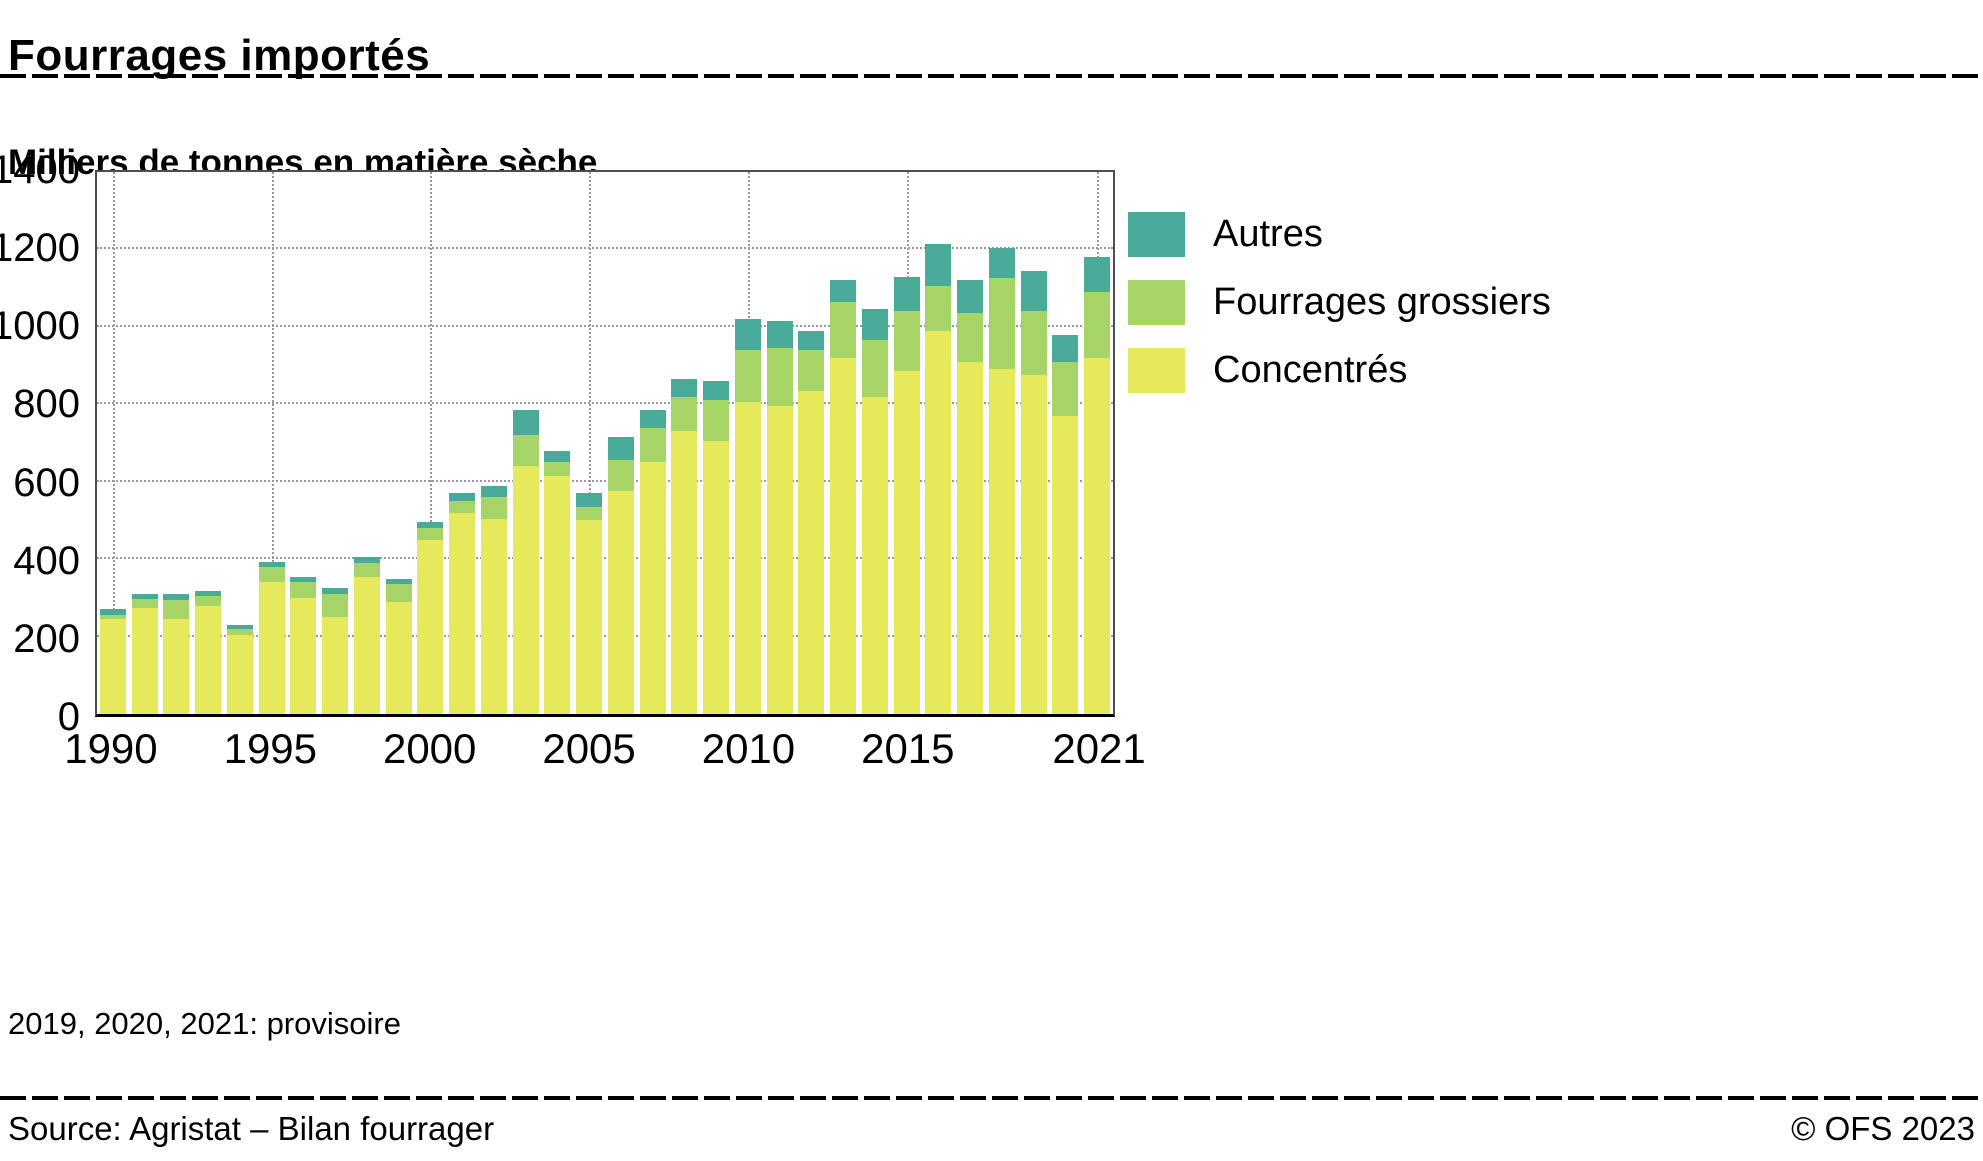 The height and width of the screenshot is (1161, 1983). Describe the element at coordinates (40, 170) in the screenshot. I see `y-tick-label: 1400` at that location.